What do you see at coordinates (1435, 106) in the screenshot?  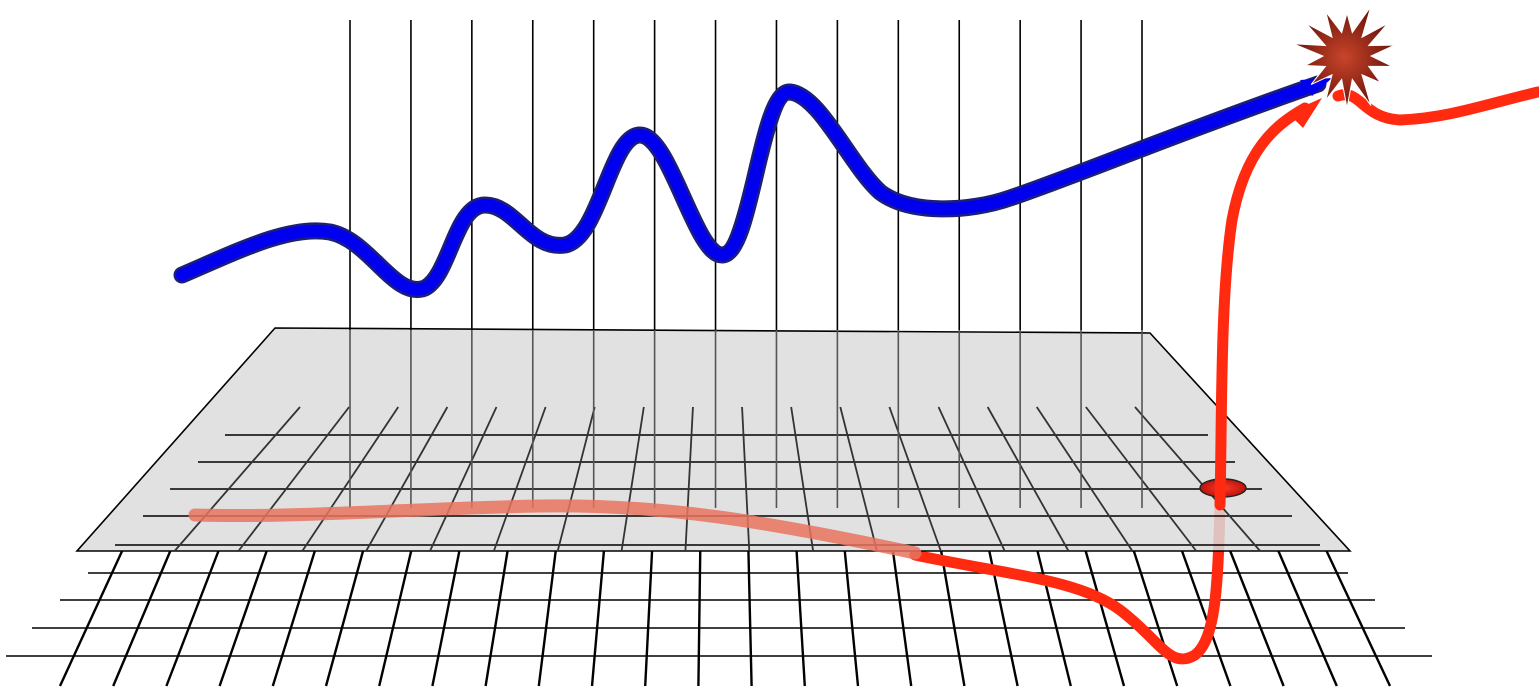 I see `red-path-continuation` at bounding box center [1435, 106].